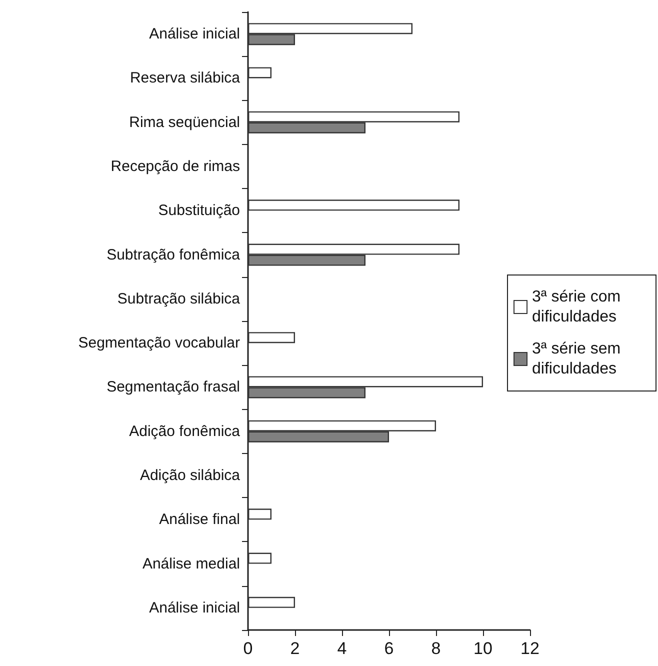  What do you see at coordinates (530, 648) in the screenshot?
I see `x-tick-label: 12` at bounding box center [530, 648].